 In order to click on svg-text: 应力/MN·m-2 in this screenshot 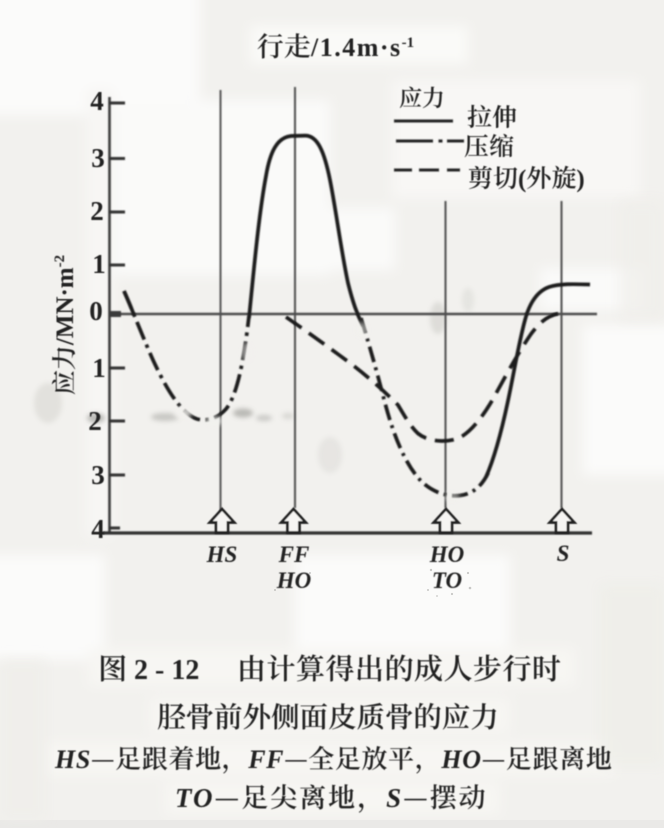, I will do `click(63, 325)`.